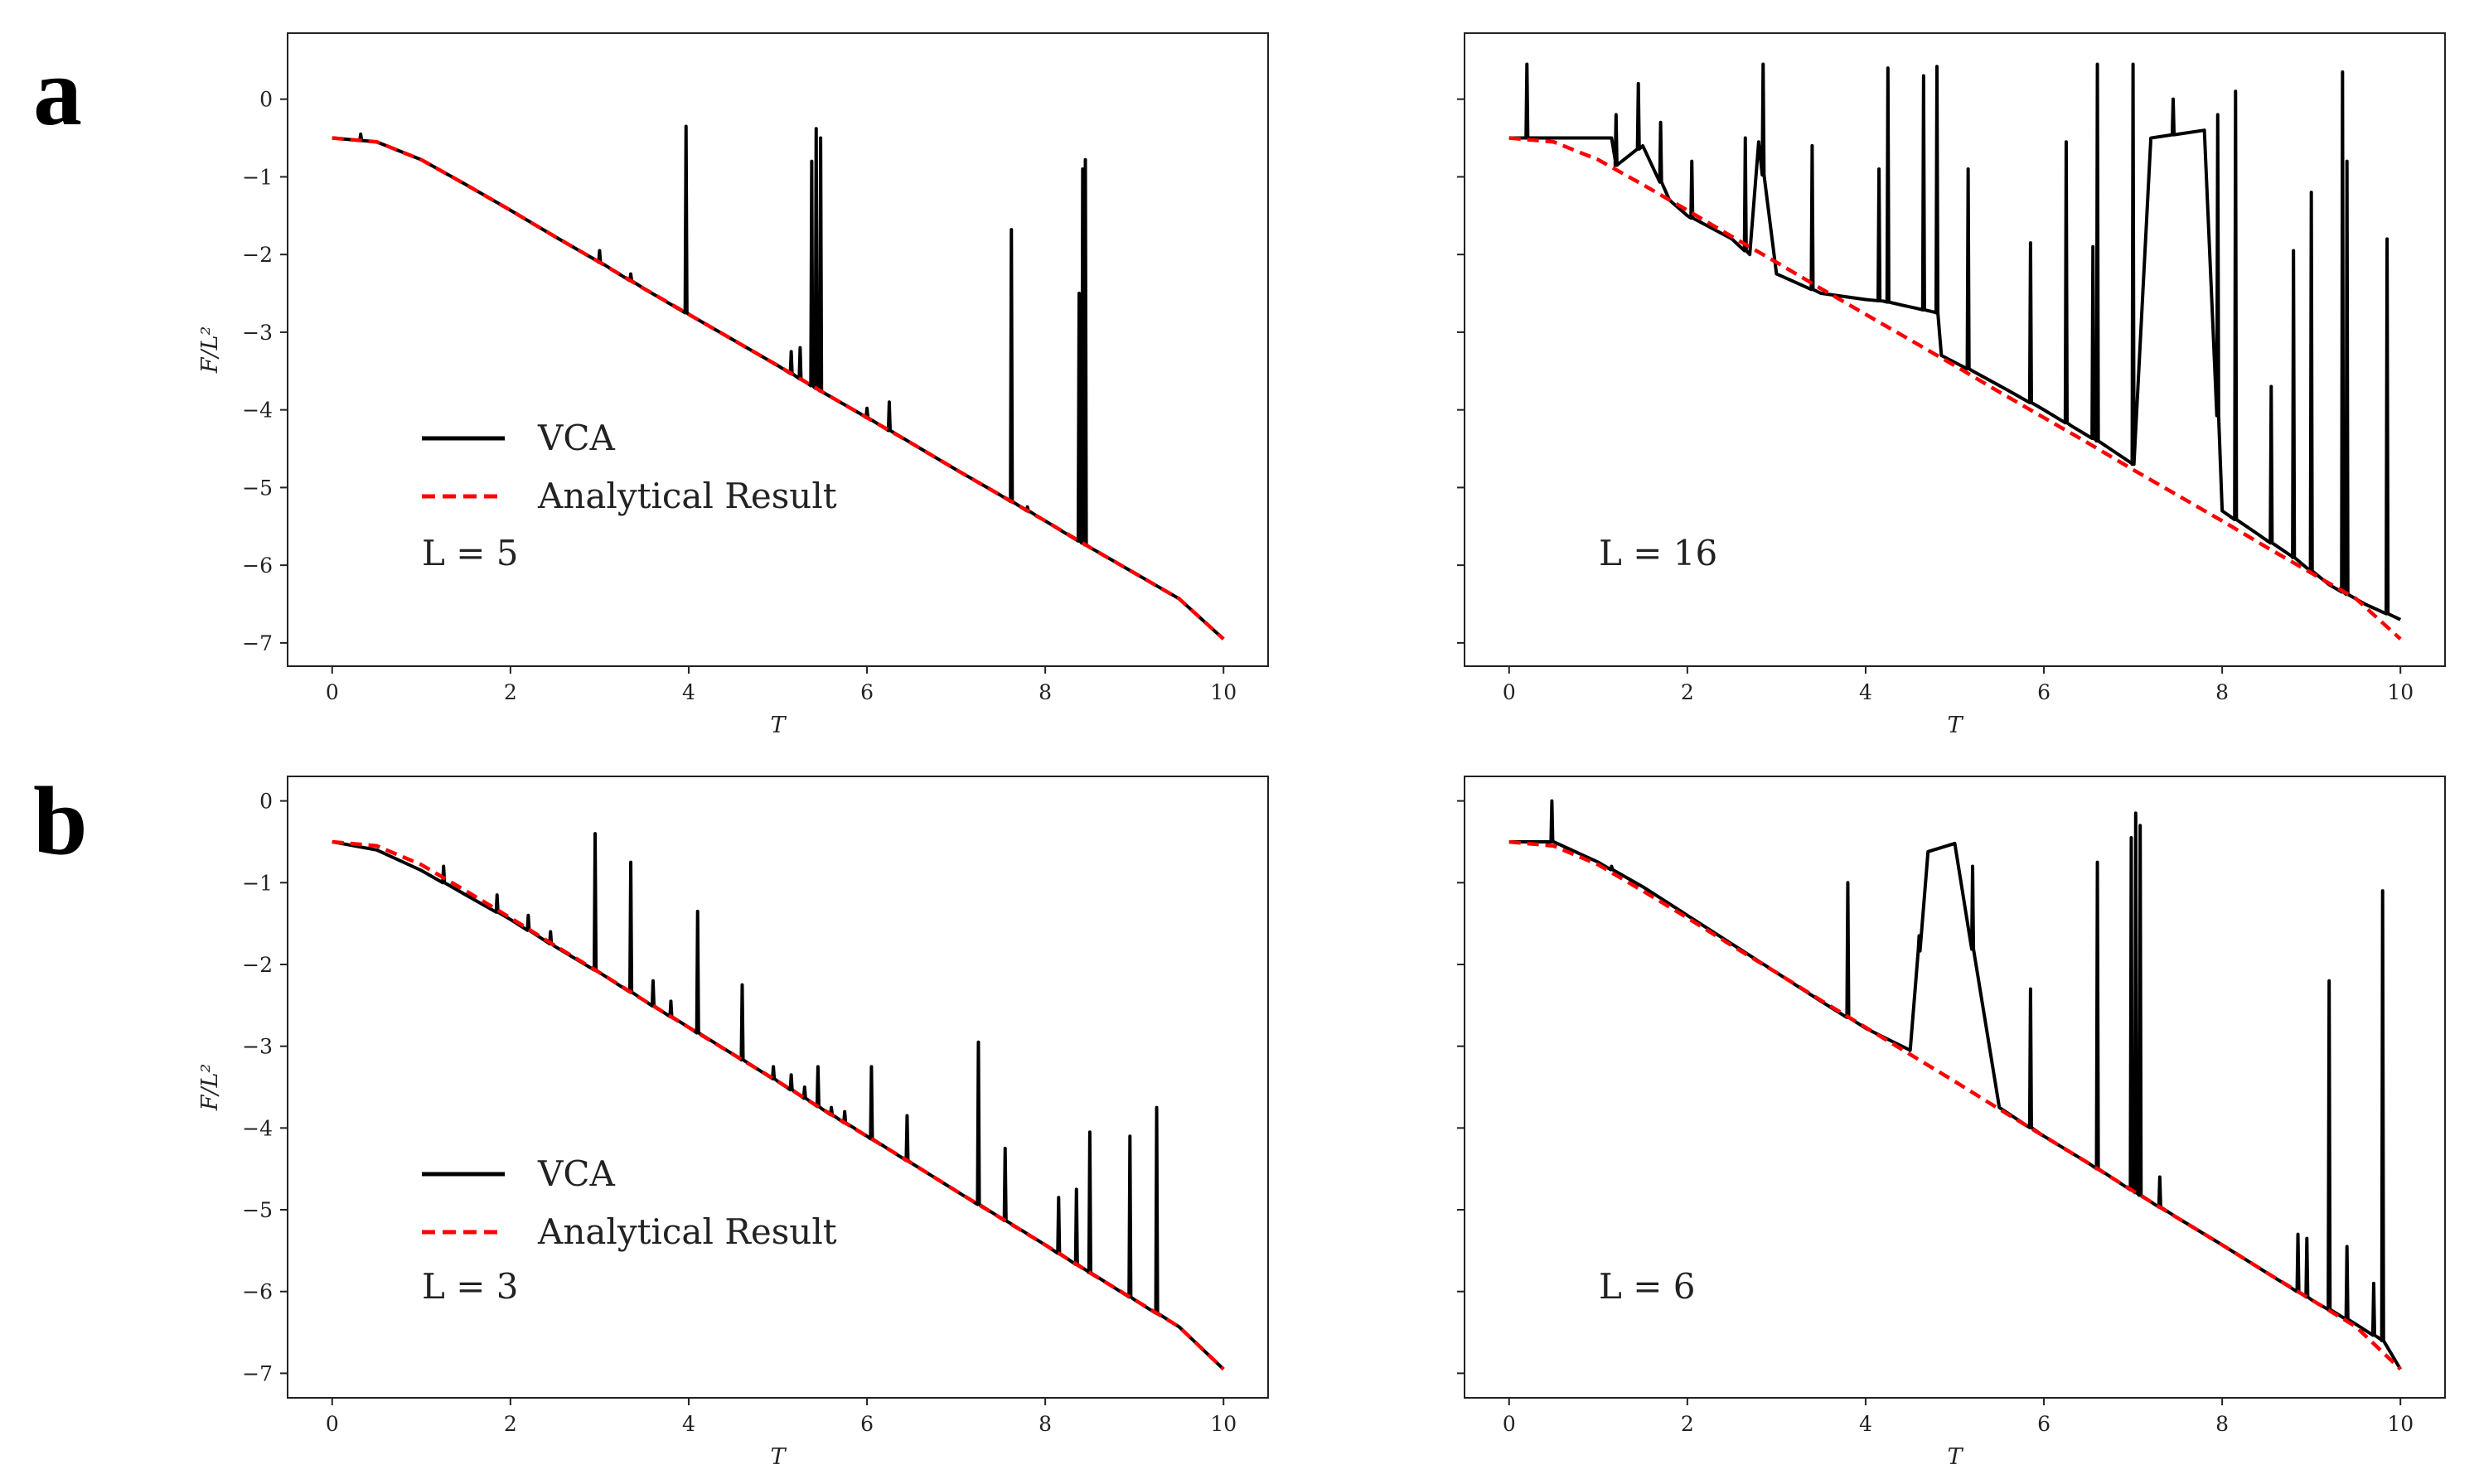 Image resolution: width=2479 pixels, height=1484 pixels. Describe the element at coordinates (470, 1286) in the screenshot. I see `size-annotation: L = 3` at that location.